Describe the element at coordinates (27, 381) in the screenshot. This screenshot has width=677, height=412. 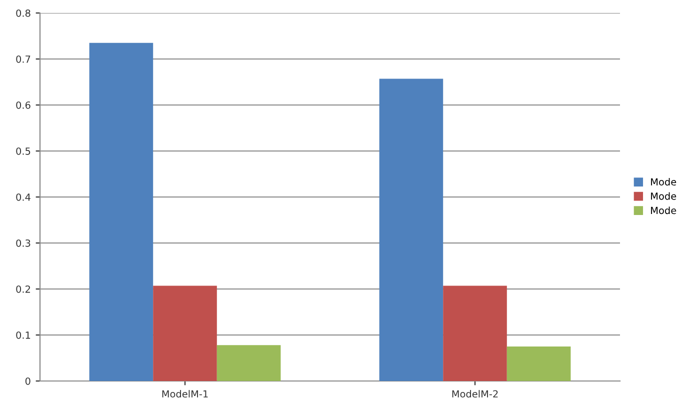
I see `y-tick-label: 0` at that location.